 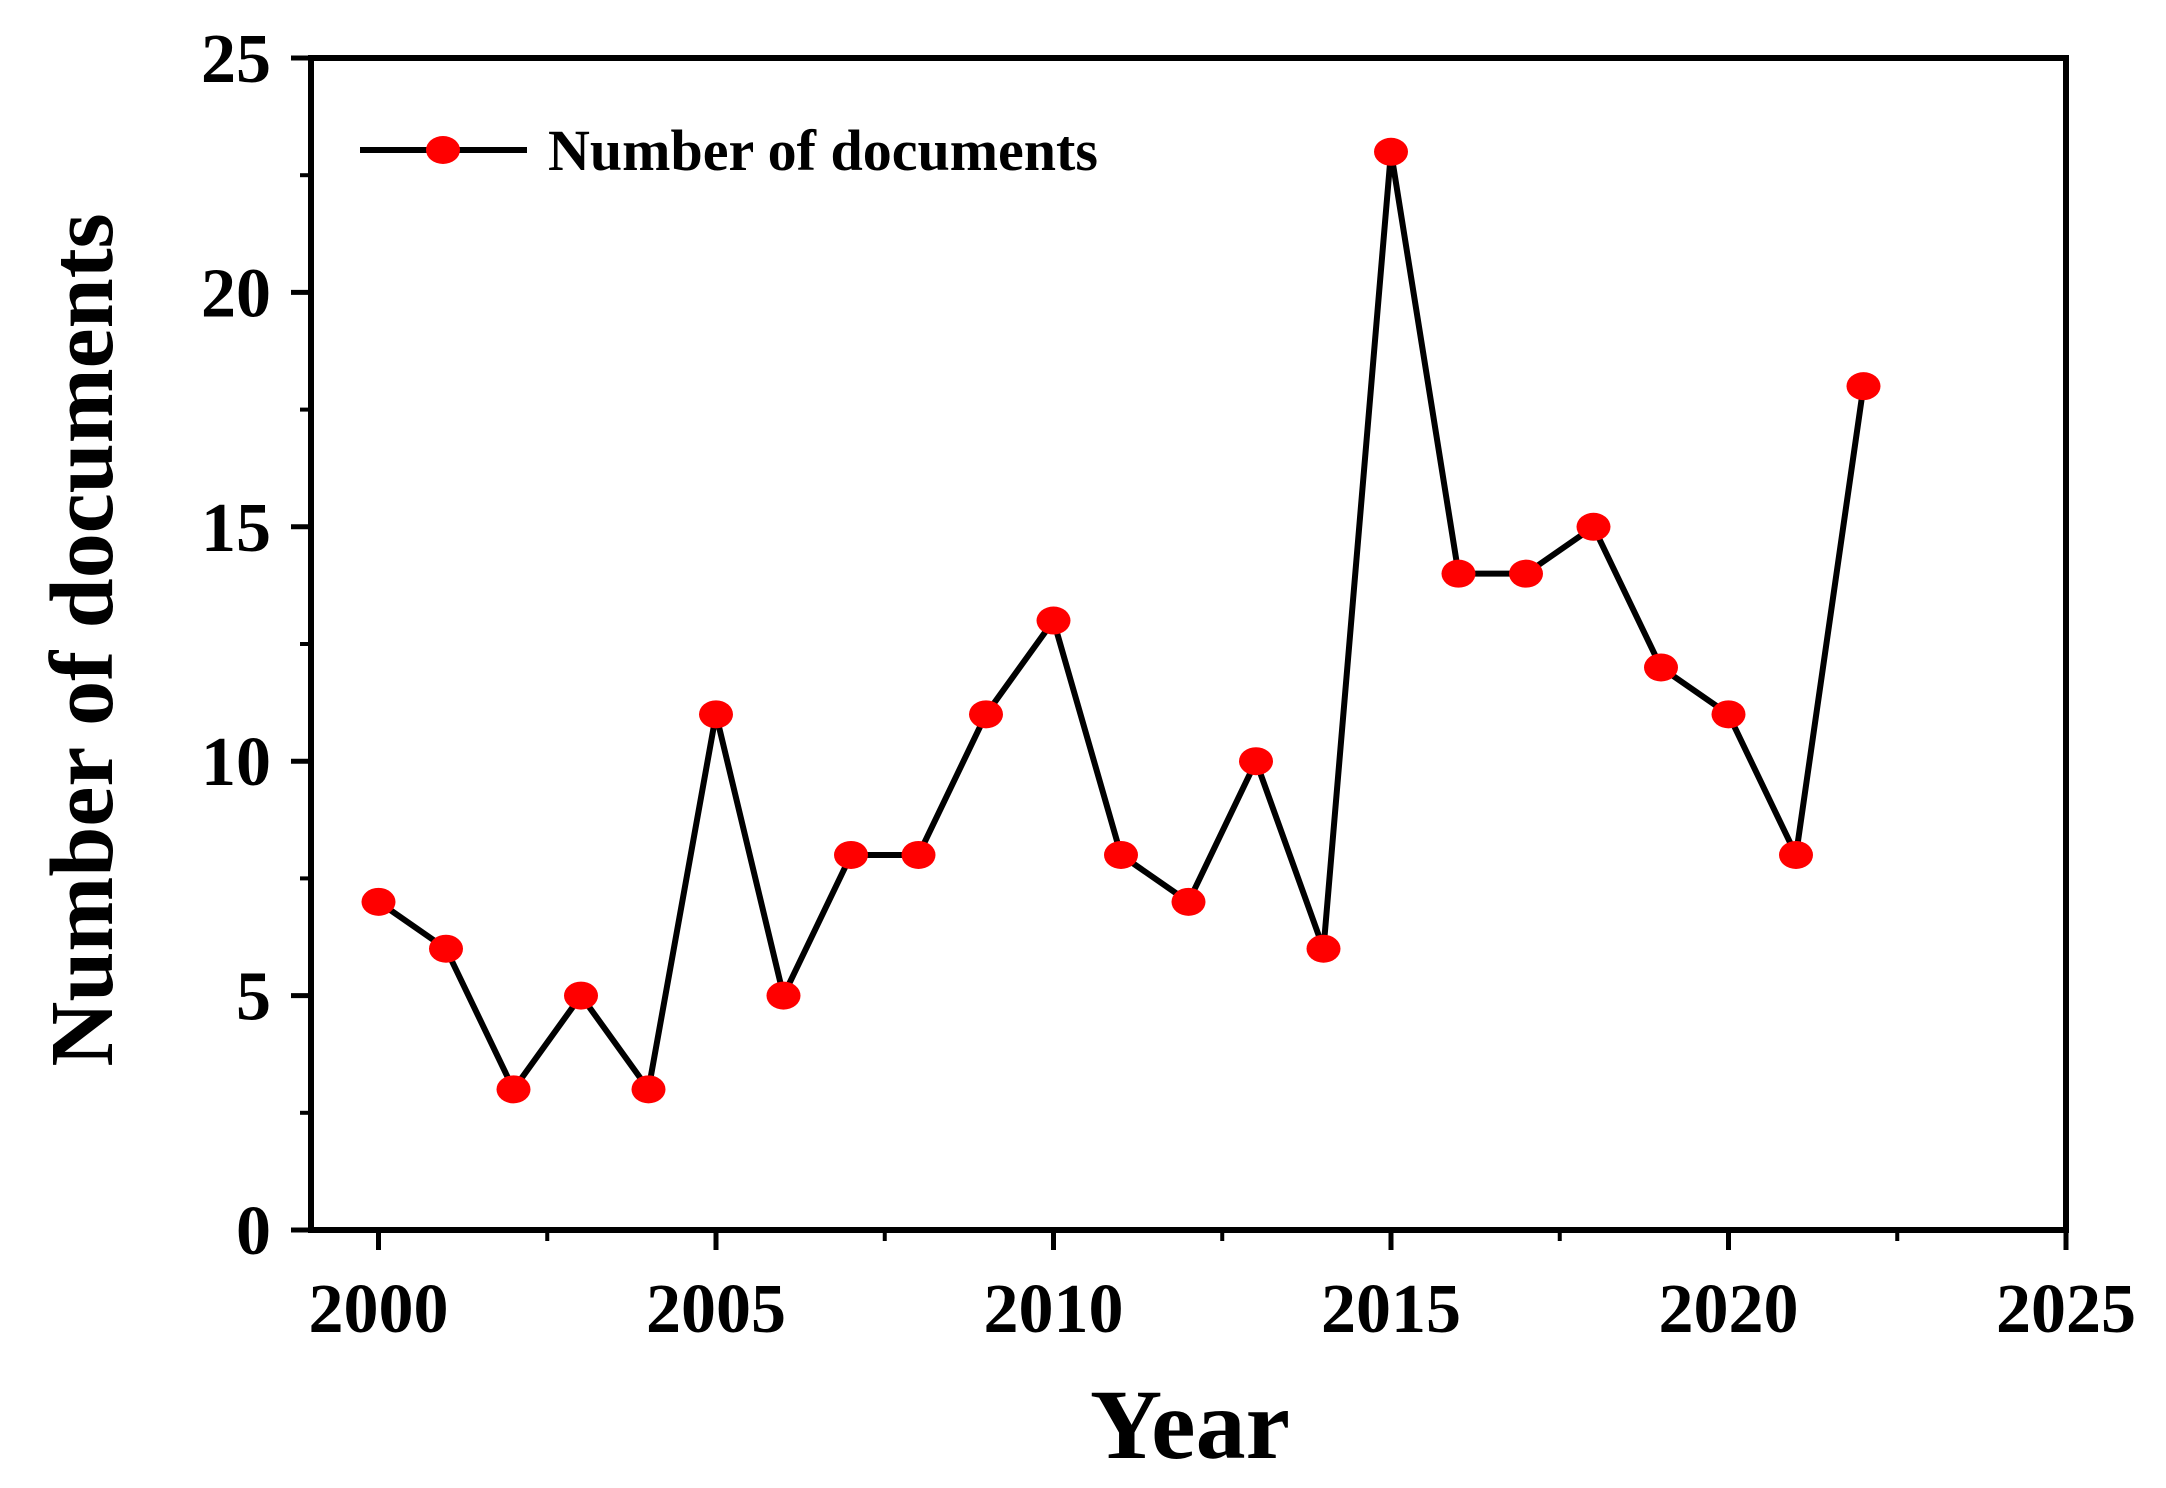 I want to click on y-tick-label: 10, so click(x=236, y=762).